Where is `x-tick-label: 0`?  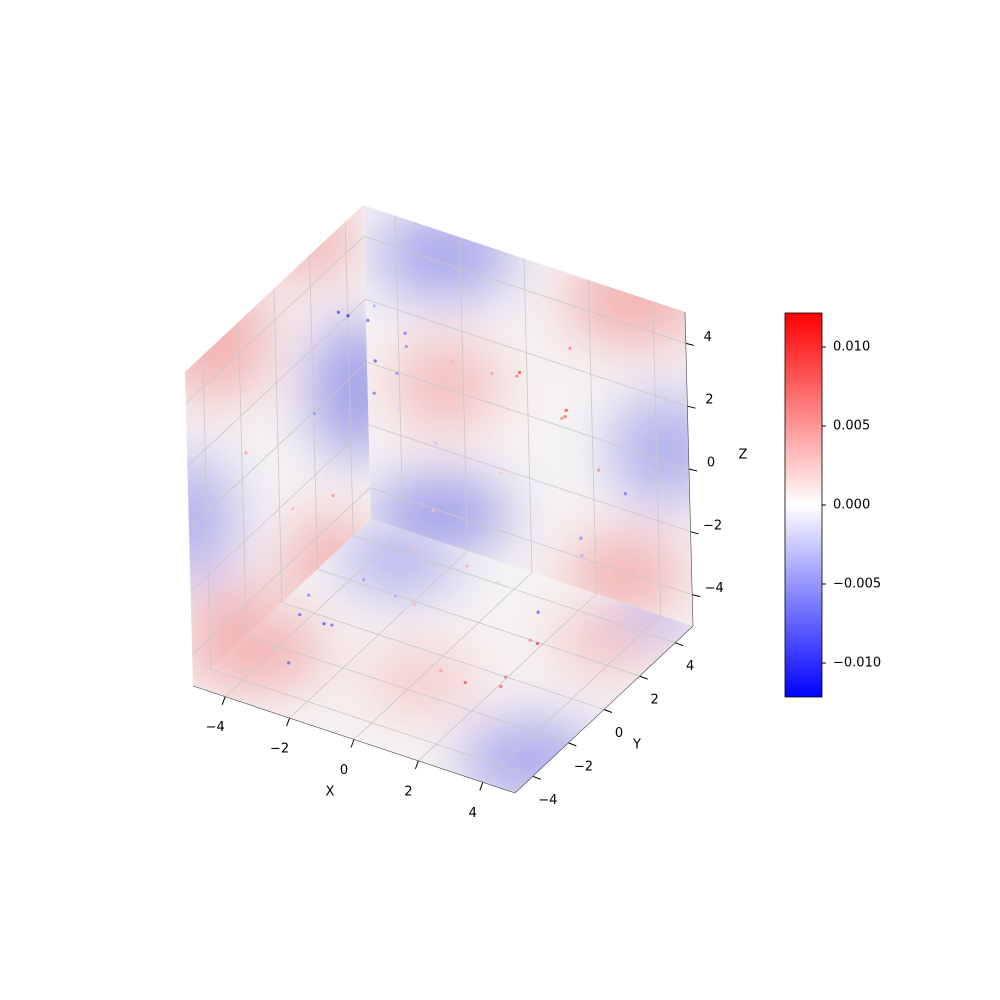
x-tick-label: 0 is located at coordinates (344, 770).